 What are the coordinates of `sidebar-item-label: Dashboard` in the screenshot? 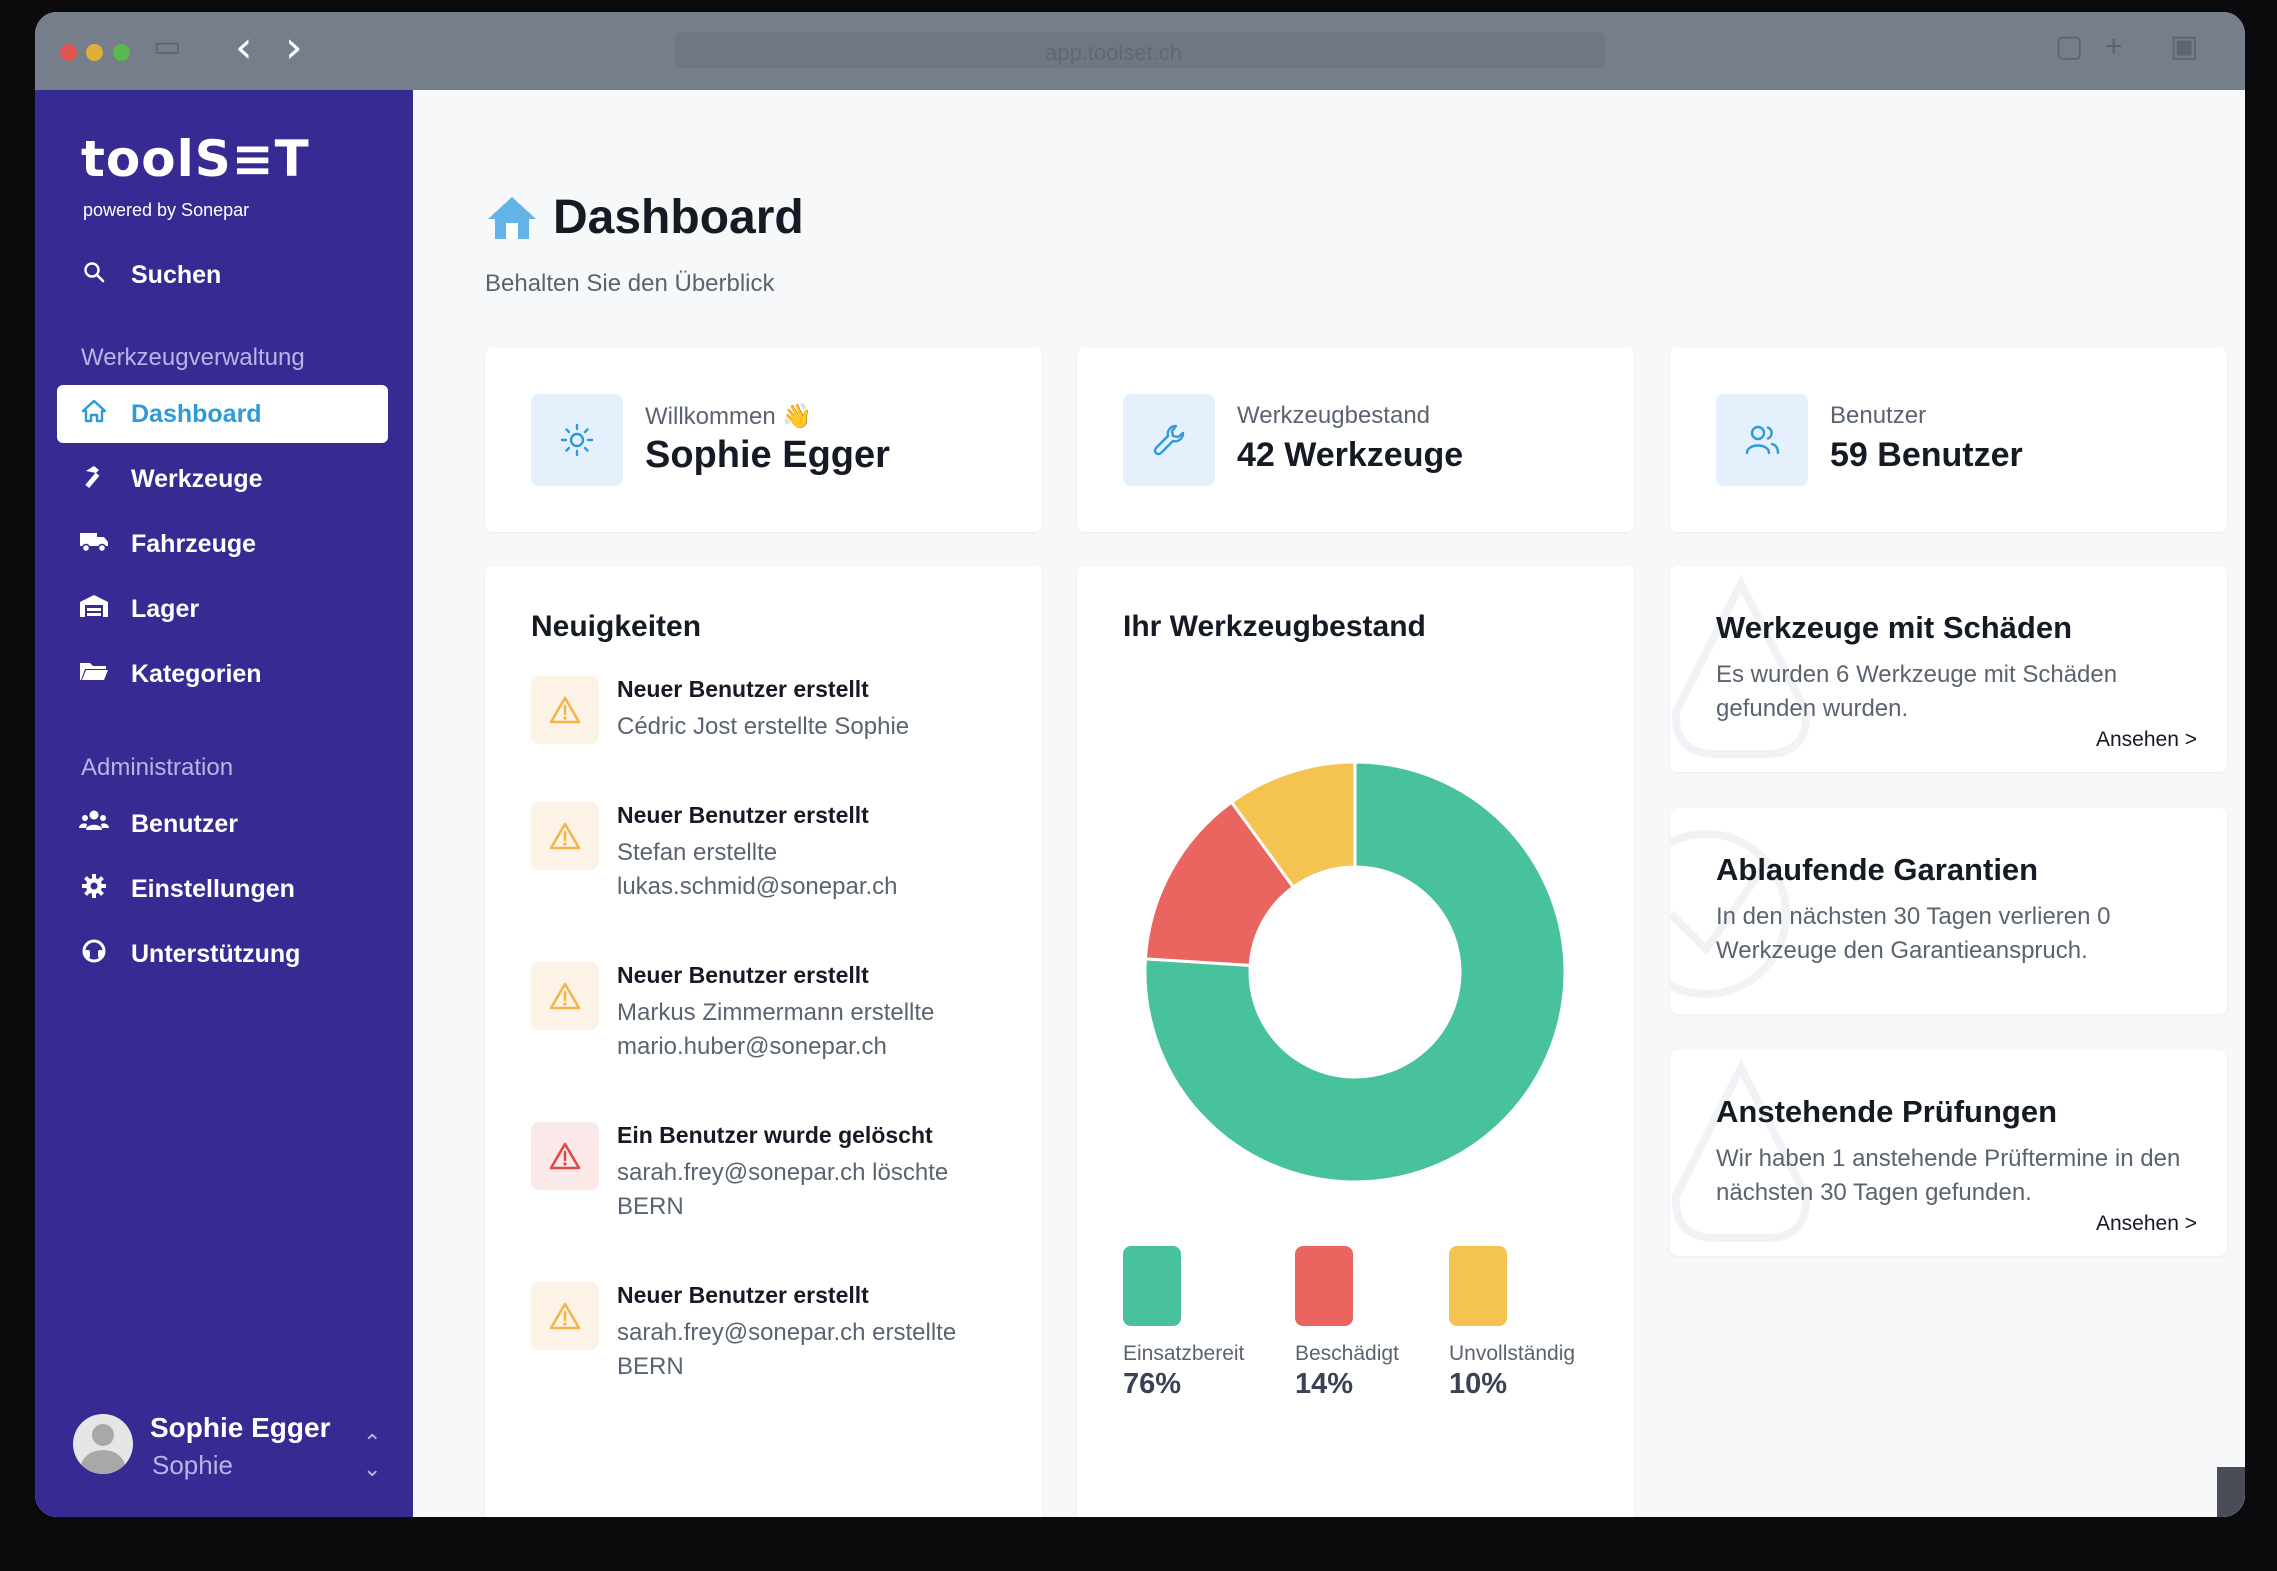 It's located at (196, 413).